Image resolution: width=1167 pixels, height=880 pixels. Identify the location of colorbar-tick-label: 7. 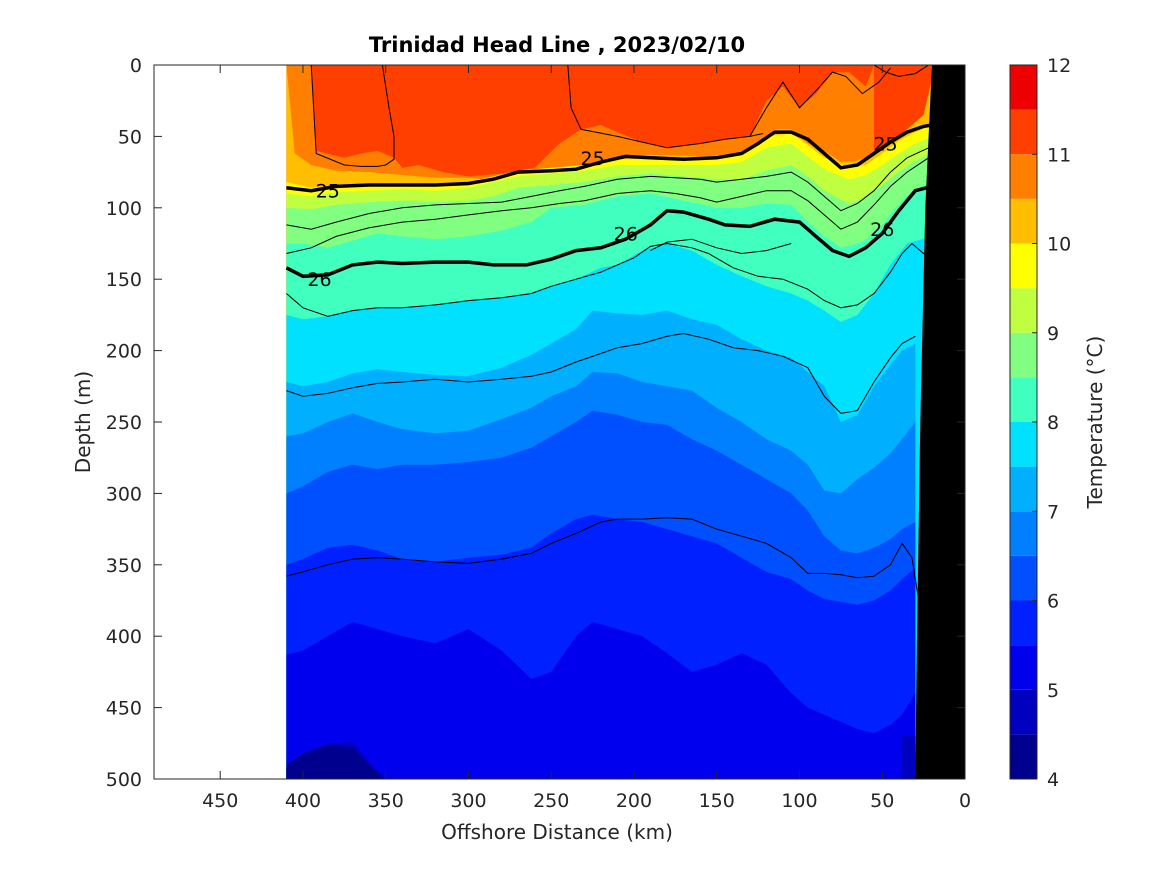
(1053, 512).